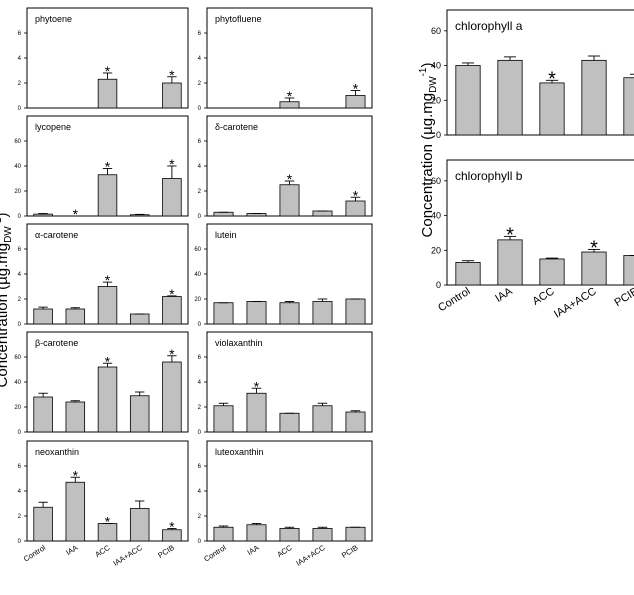  Describe the element at coordinates (436, 216) in the screenshot. I see `y-tick-label: 40` at that location.